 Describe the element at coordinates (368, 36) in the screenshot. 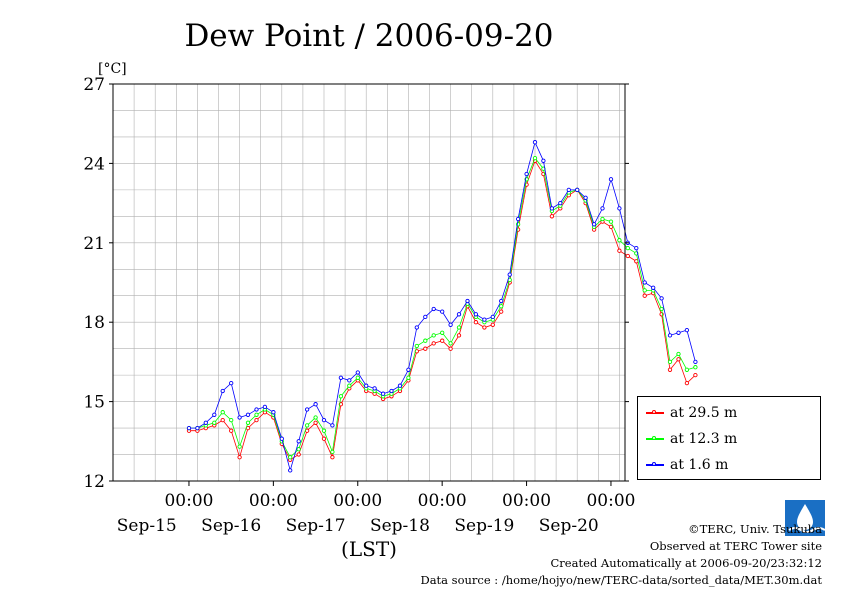

I see `chart-title: Dew Point / 2006-09-20` at that location.